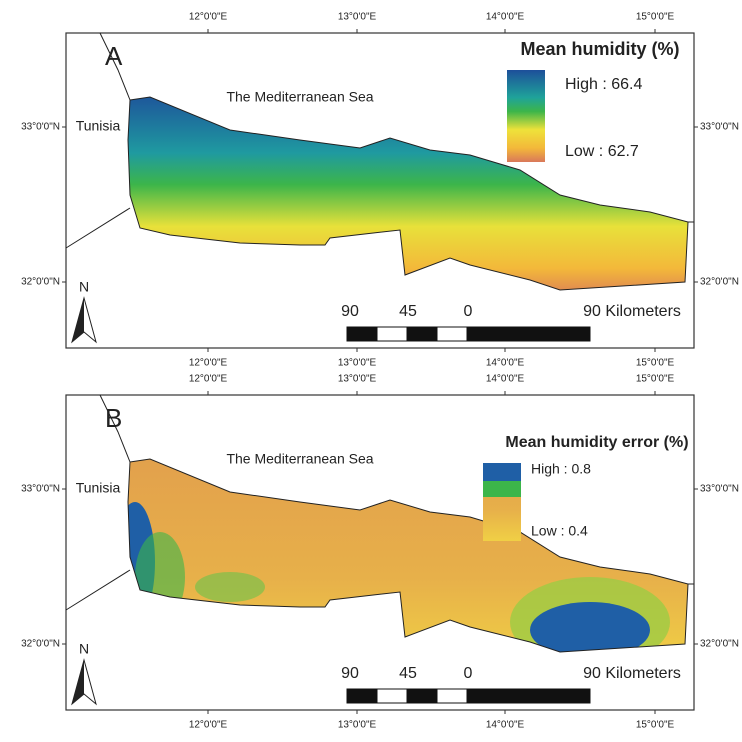 The image size is (742, 742). I want to click on legend-ramp-top, so click(502, 472).